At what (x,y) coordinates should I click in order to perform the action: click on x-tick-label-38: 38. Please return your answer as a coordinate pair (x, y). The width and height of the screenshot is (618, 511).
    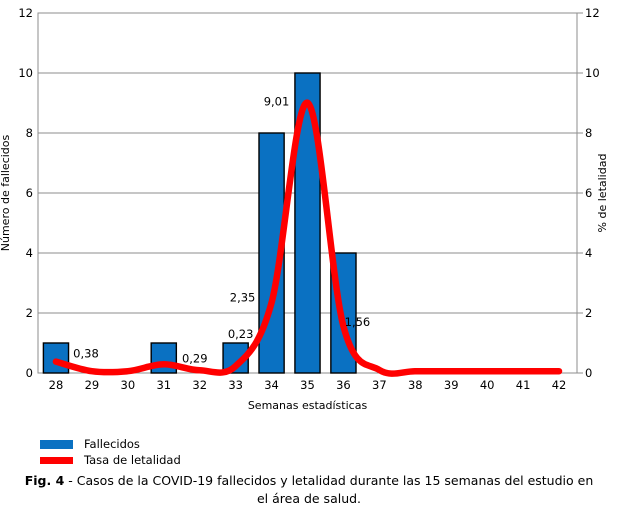
    Looking at the image, I should click on (415, 385).